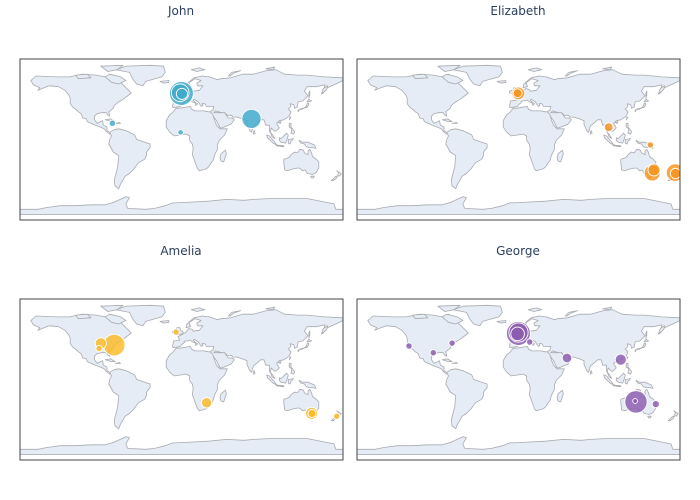 Image resolution: width=700 pixels, height=500 pixels. I want to click on land-new-zealand-north, so click(676, 413).